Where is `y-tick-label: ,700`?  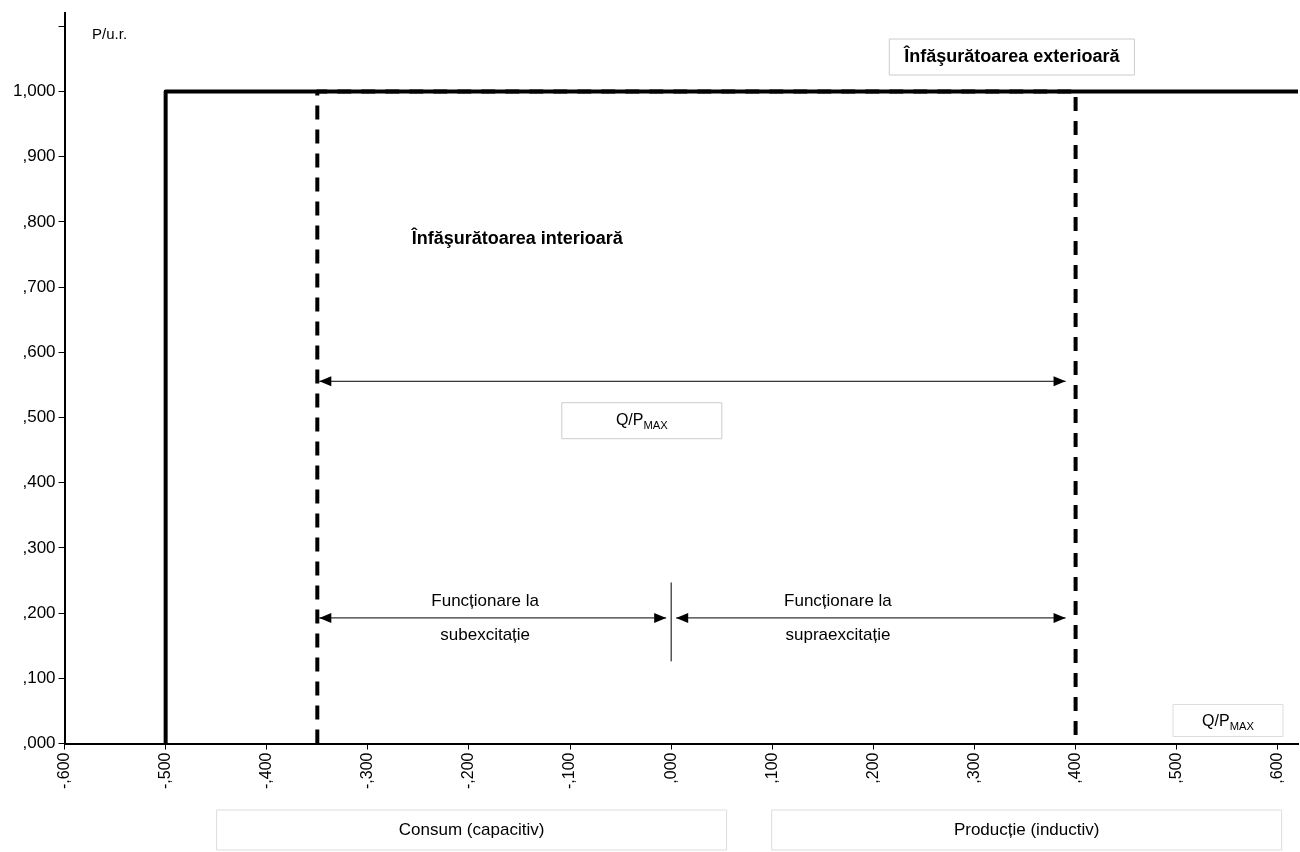 y-tick-label: ,700 is located at coordinates (39, 286).